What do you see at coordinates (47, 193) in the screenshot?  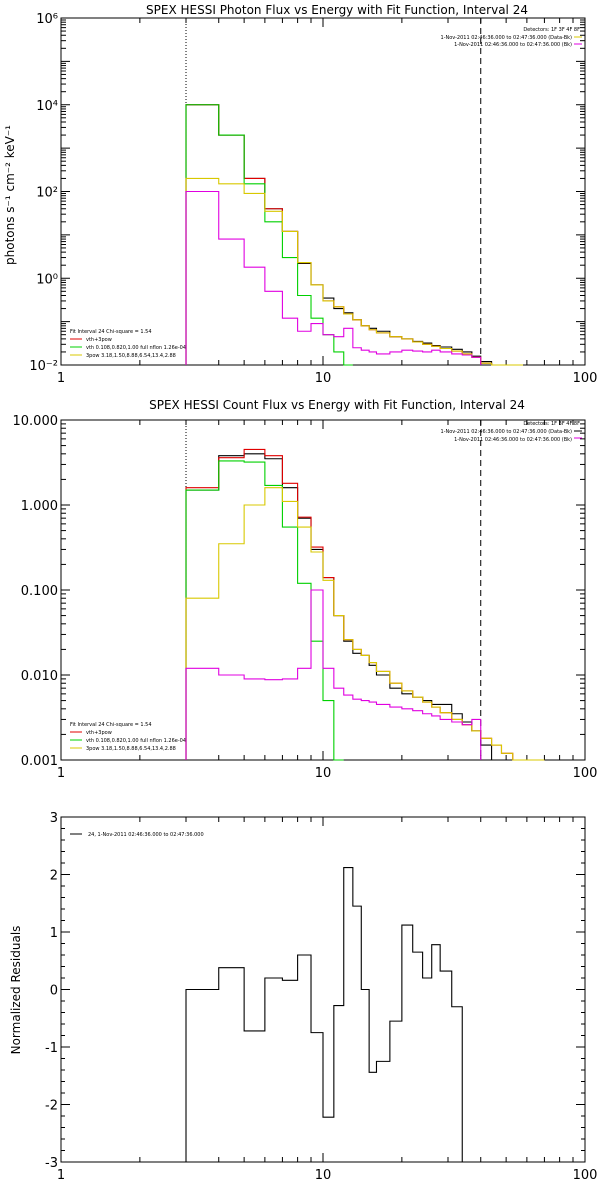 I see `photon-ytick-label: 10²` at bounding box center [47, 193].